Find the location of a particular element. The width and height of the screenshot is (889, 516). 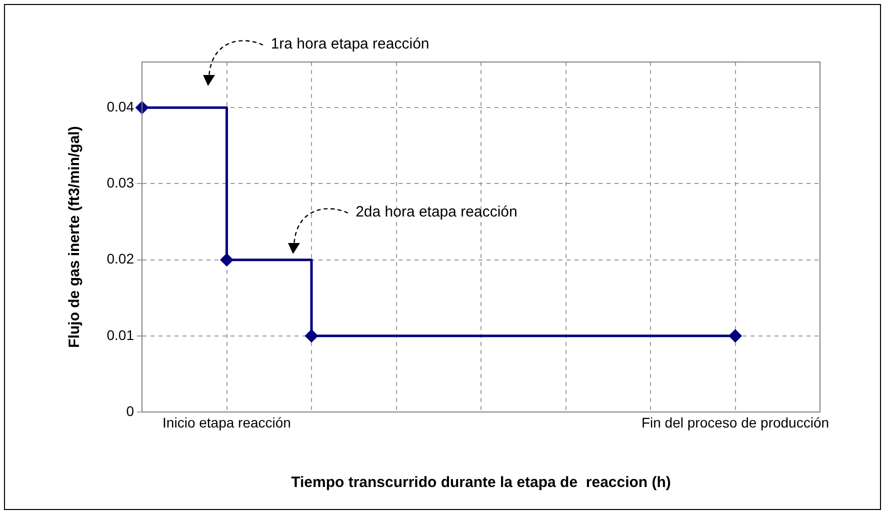

y-tick-label: 0.01 is located at coordinates (120, 334).